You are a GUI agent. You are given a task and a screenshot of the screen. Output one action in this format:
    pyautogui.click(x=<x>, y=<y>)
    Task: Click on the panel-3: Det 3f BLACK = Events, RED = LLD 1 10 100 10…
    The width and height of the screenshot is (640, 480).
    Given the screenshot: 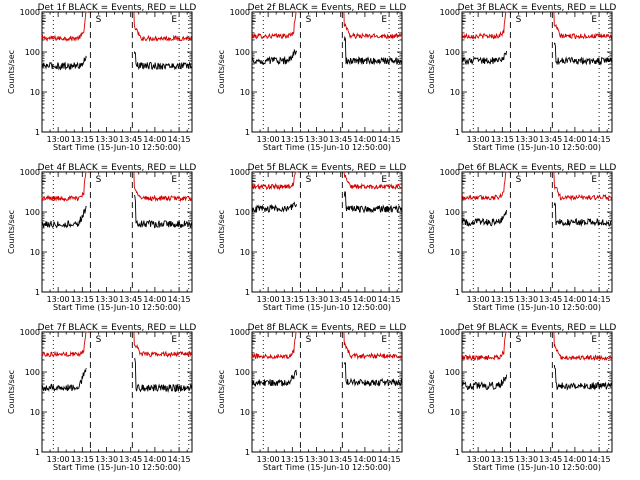 What is the action you would take?
    pyautogui.click(x=521, y=77)
    